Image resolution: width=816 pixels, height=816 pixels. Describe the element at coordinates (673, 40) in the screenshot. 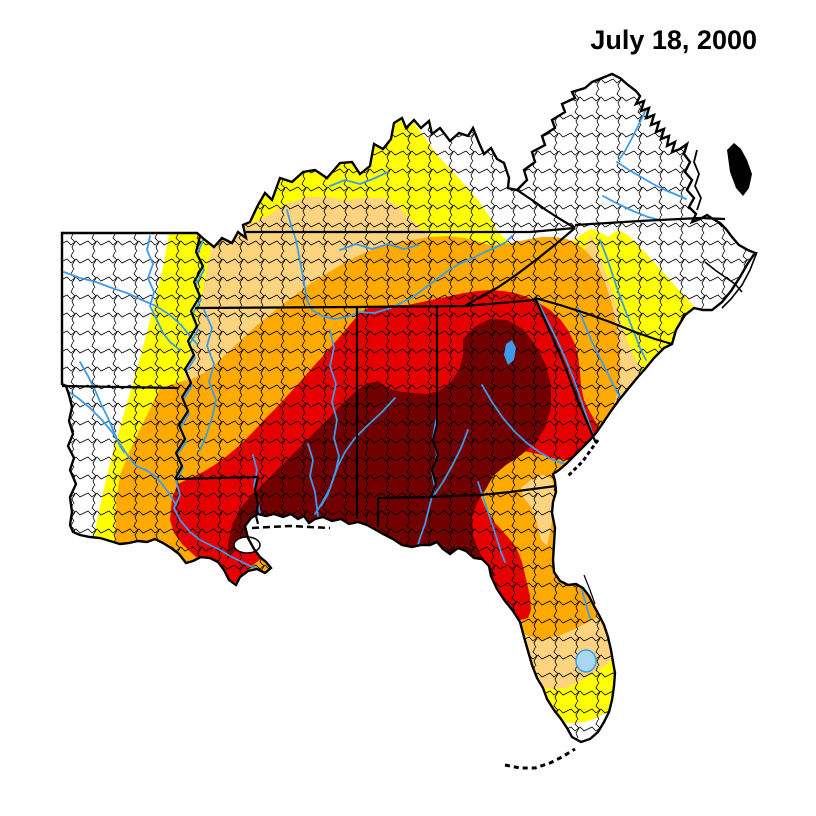

I see `date-label: July 18, 2000` at that location.